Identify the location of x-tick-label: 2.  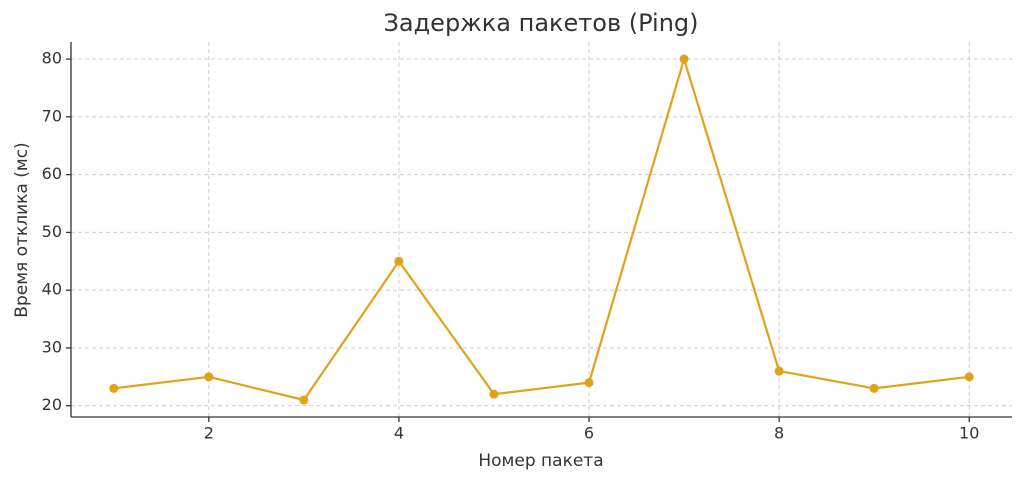
(209, 433).